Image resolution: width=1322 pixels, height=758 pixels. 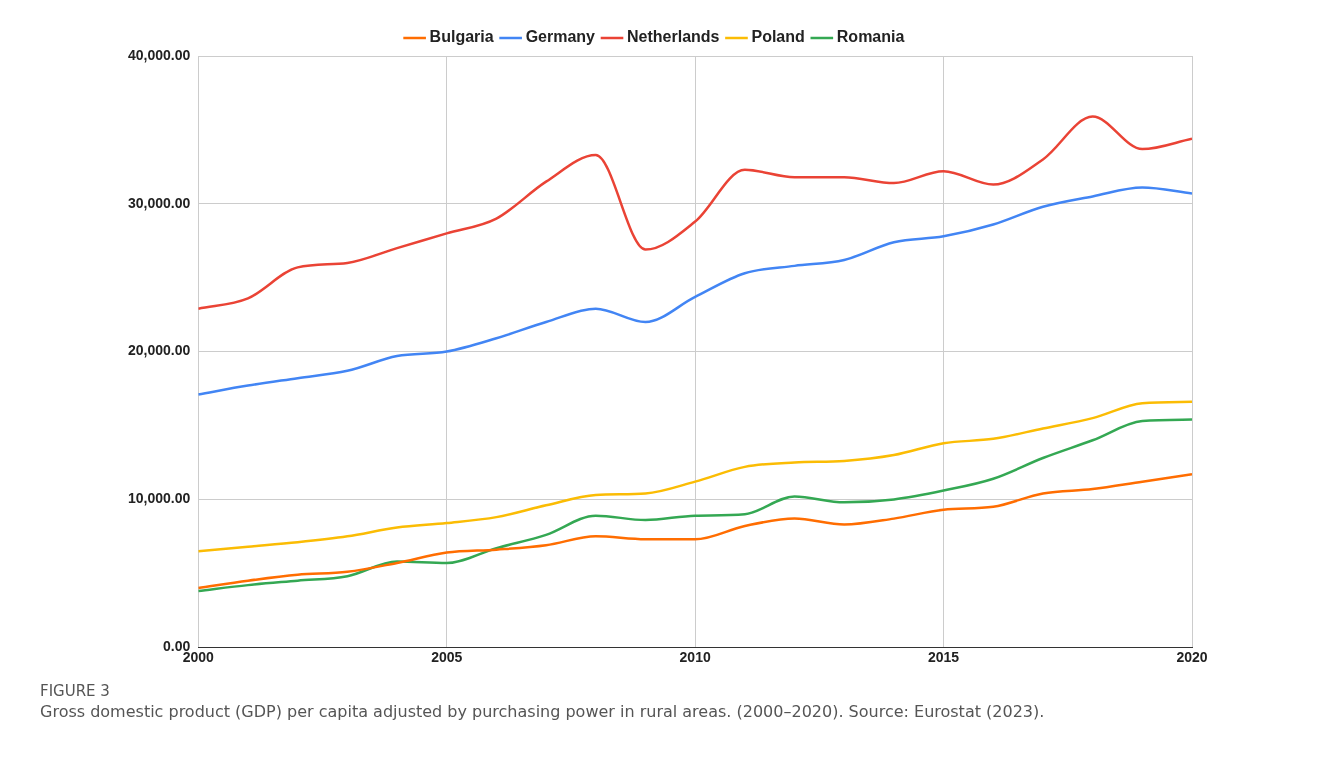 What do you see at coordinates (695, 657) in the screenshot?
I see `x-tick-label: 2010` at bounding box center [695, 657].